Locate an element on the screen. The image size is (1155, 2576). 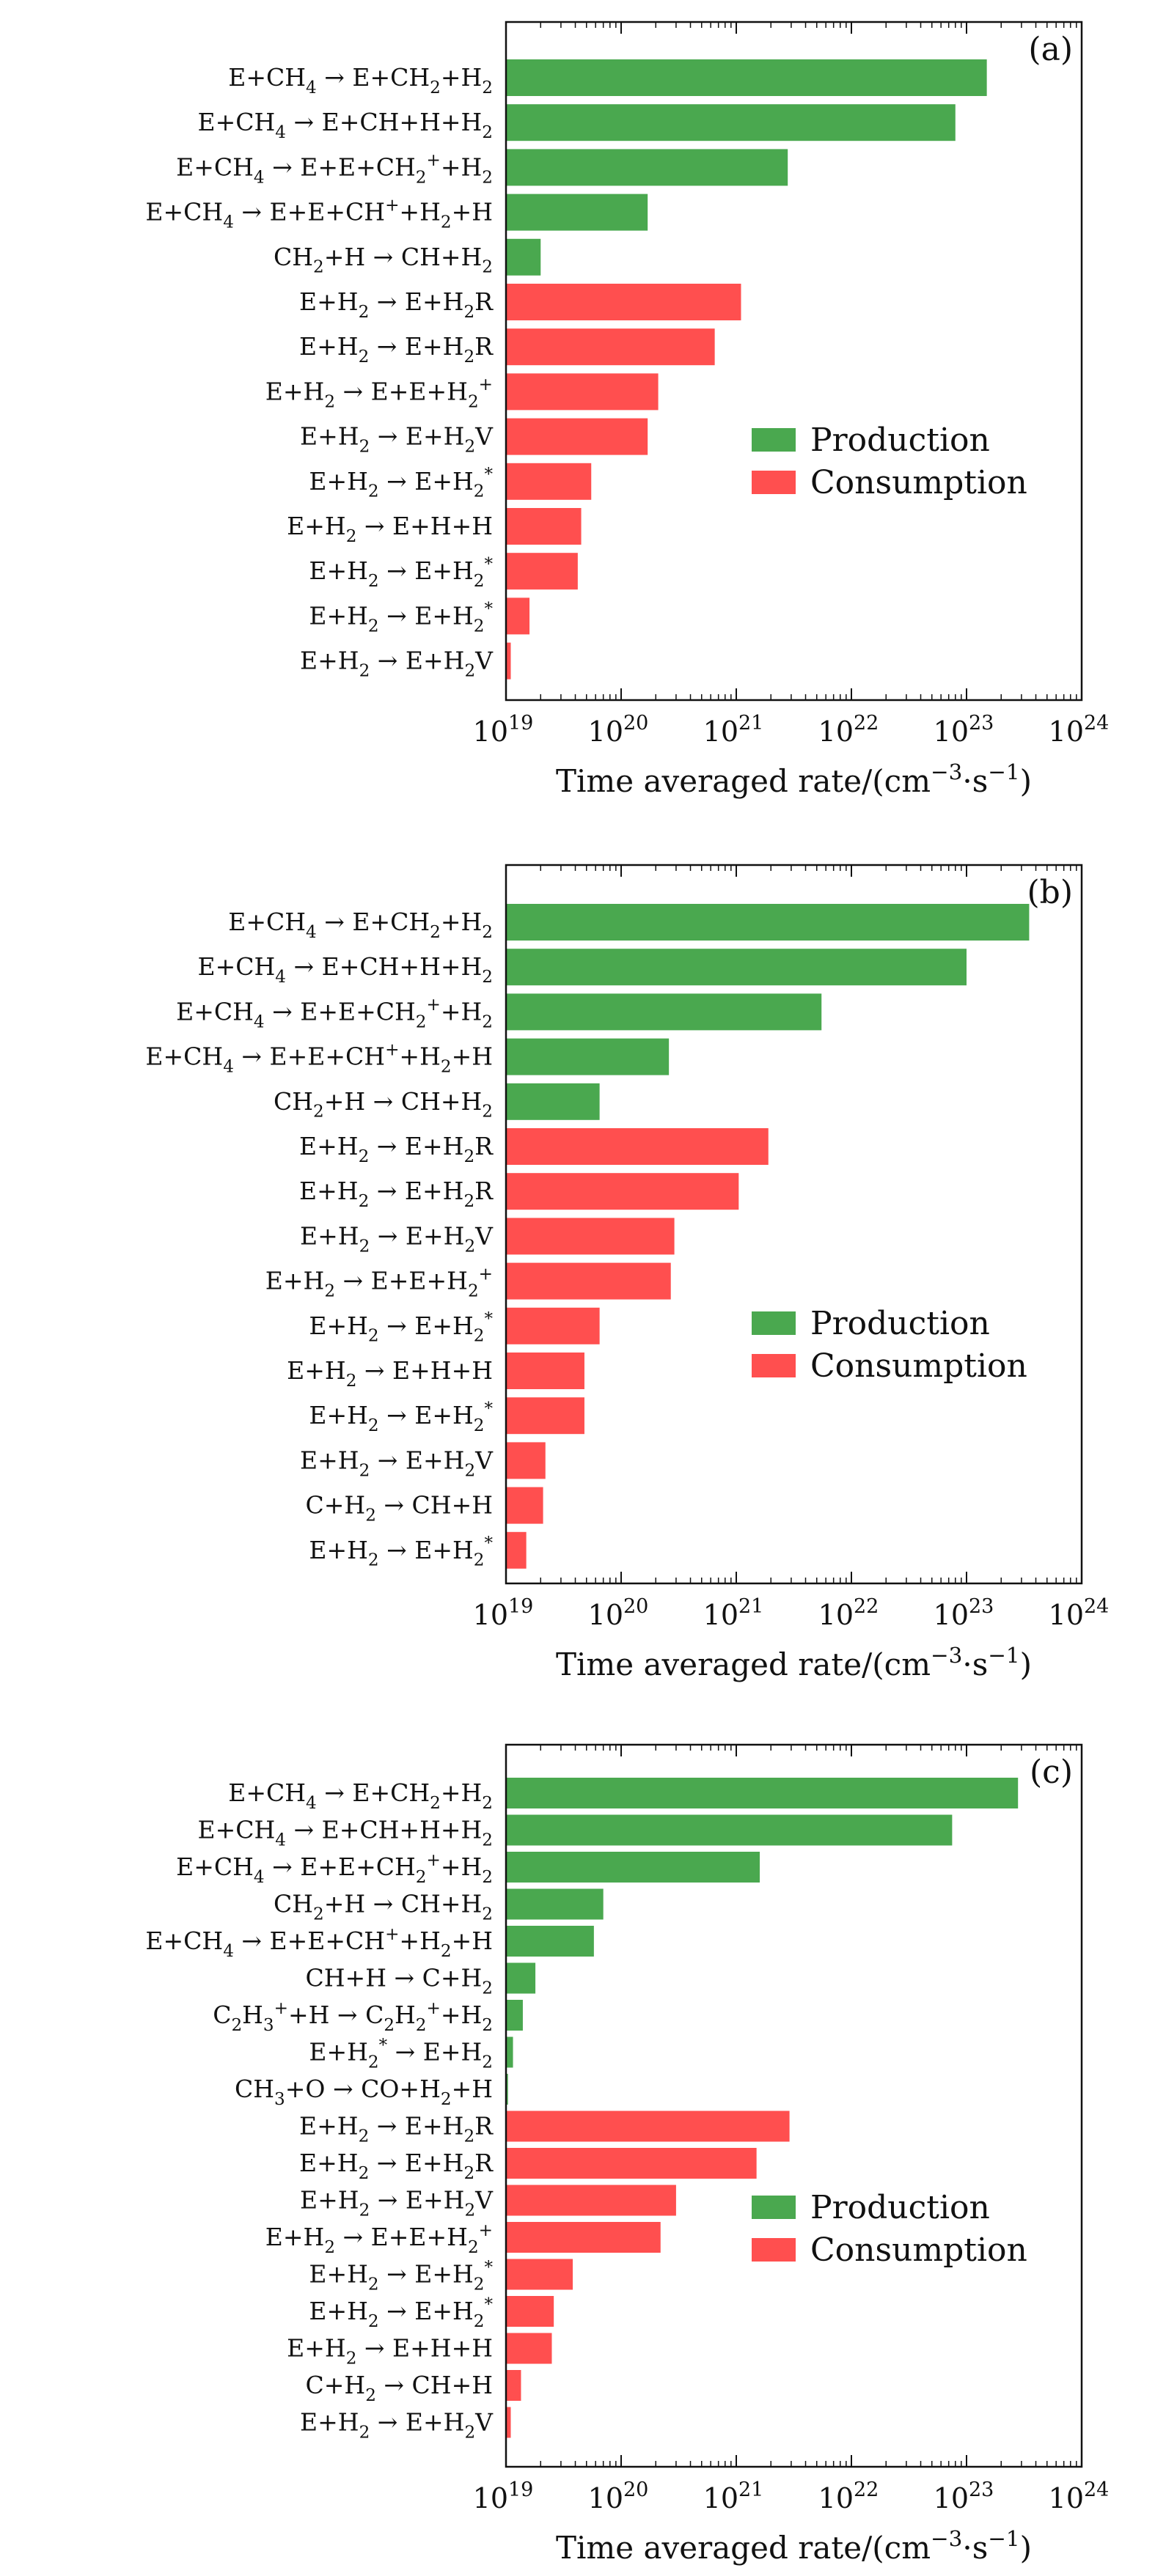
category-label: C2H3++H → C2H2++H2 is located at coordinates (353, 2017).